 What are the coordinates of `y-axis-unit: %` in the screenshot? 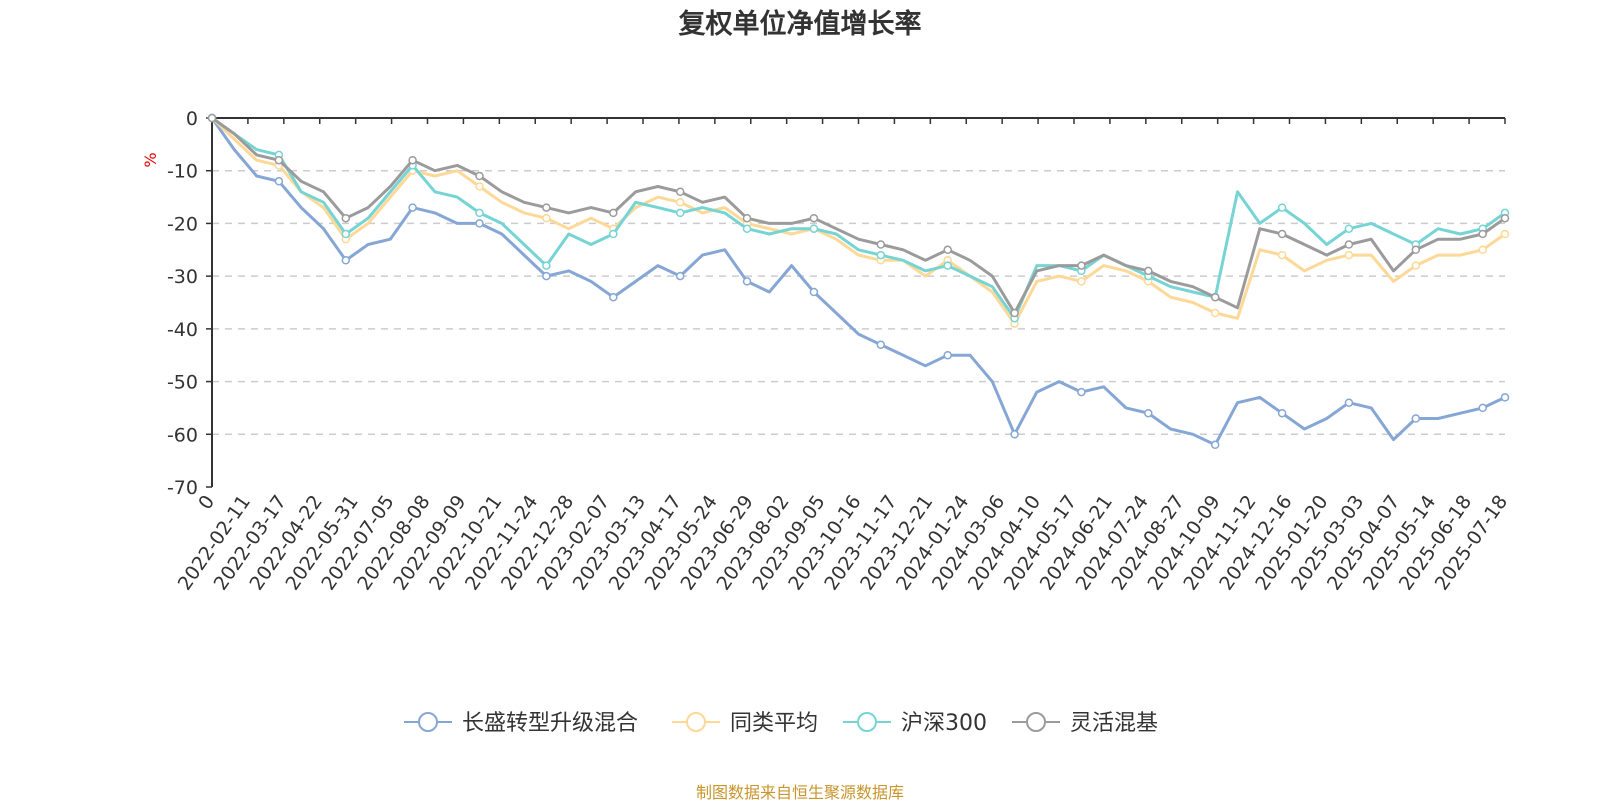 It's located at (150, 159).